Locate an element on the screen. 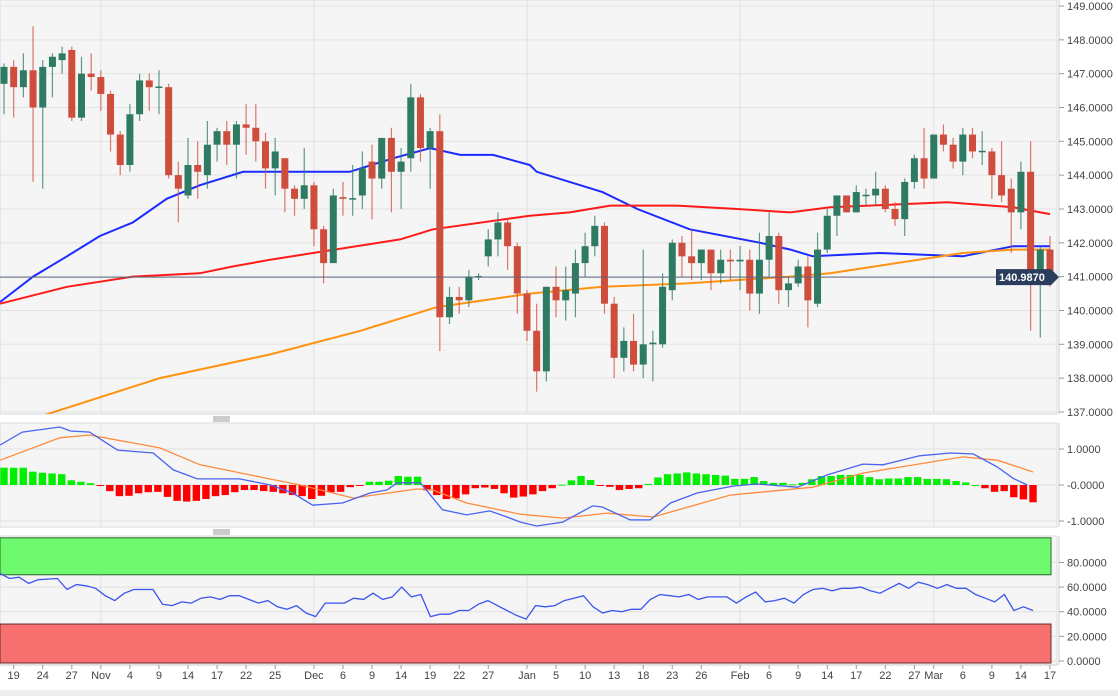  price-tick-label: 146.0000 is located at coordinates (1090, 108).